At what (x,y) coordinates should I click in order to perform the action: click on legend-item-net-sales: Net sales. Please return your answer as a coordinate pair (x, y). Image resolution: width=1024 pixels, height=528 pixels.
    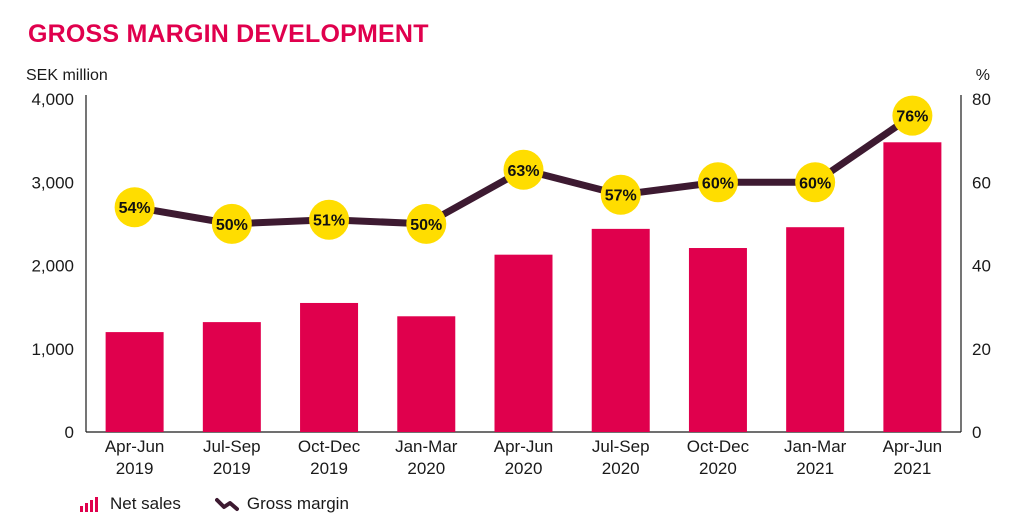
    Looking at the image, I should click on (130, 504).